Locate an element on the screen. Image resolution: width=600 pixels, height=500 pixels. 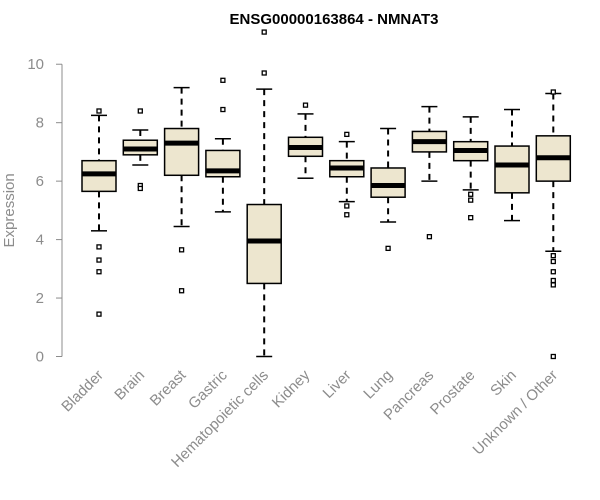
y-axis-label: Expression is located at coordinates (9, 210).